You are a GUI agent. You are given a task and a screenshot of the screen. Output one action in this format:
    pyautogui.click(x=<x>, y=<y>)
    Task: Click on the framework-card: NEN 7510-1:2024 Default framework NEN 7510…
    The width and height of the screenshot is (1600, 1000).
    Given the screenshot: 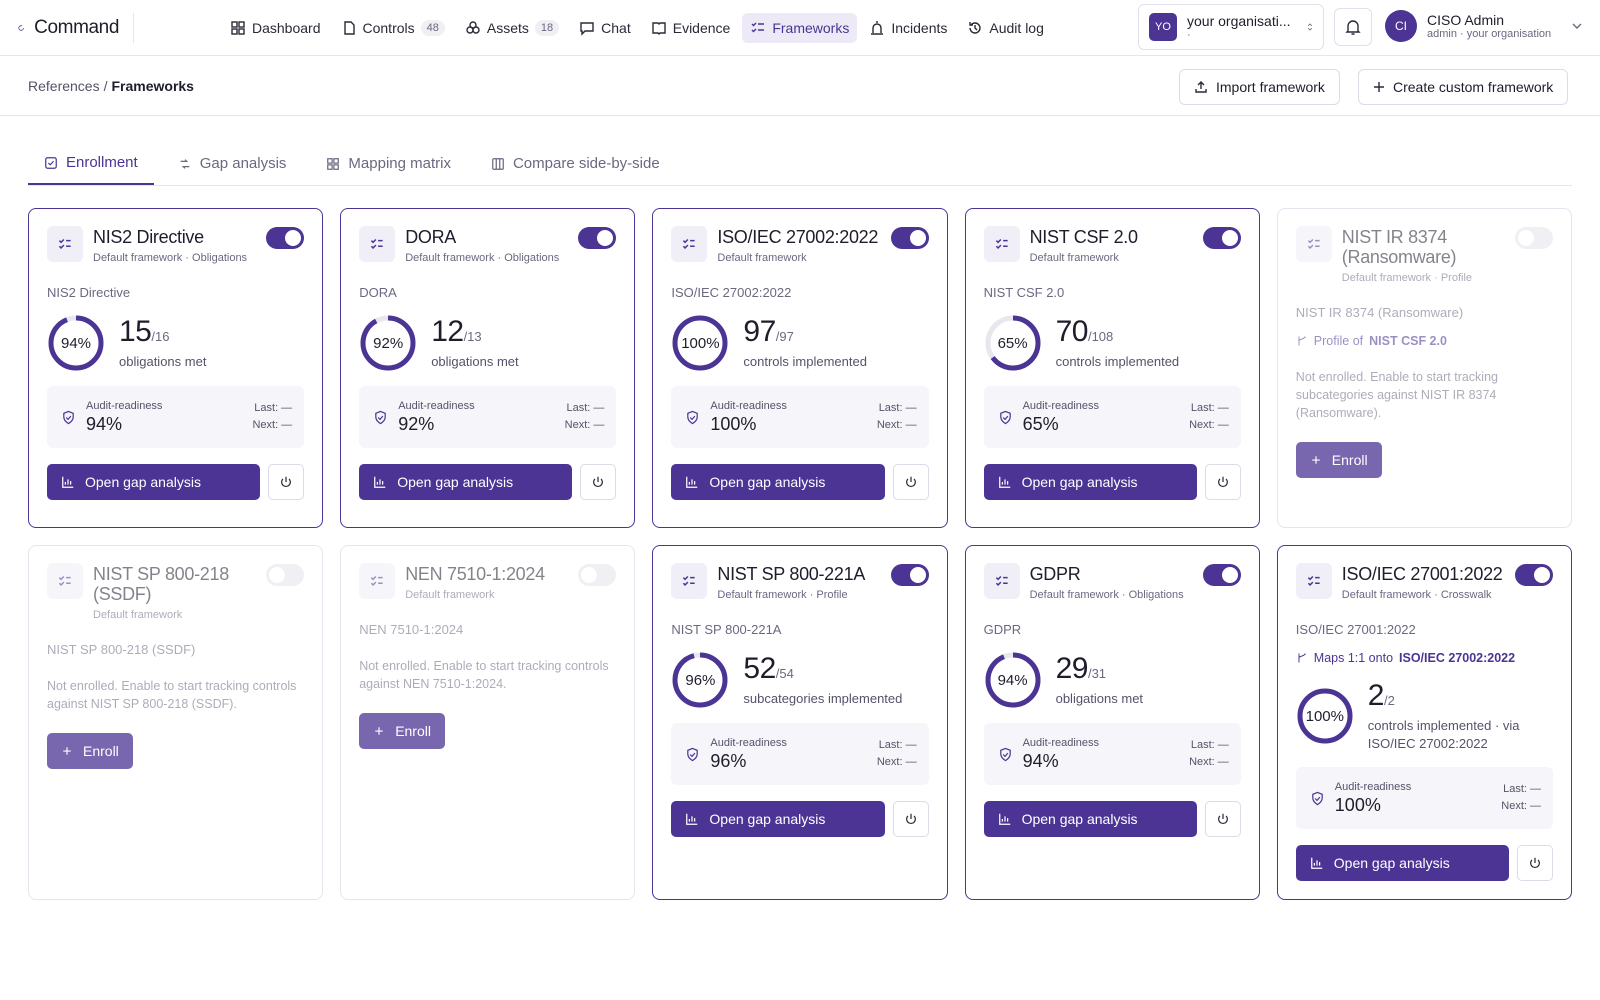 What is the action you would take?
    pyautogui.click(x=488, y=722)
    